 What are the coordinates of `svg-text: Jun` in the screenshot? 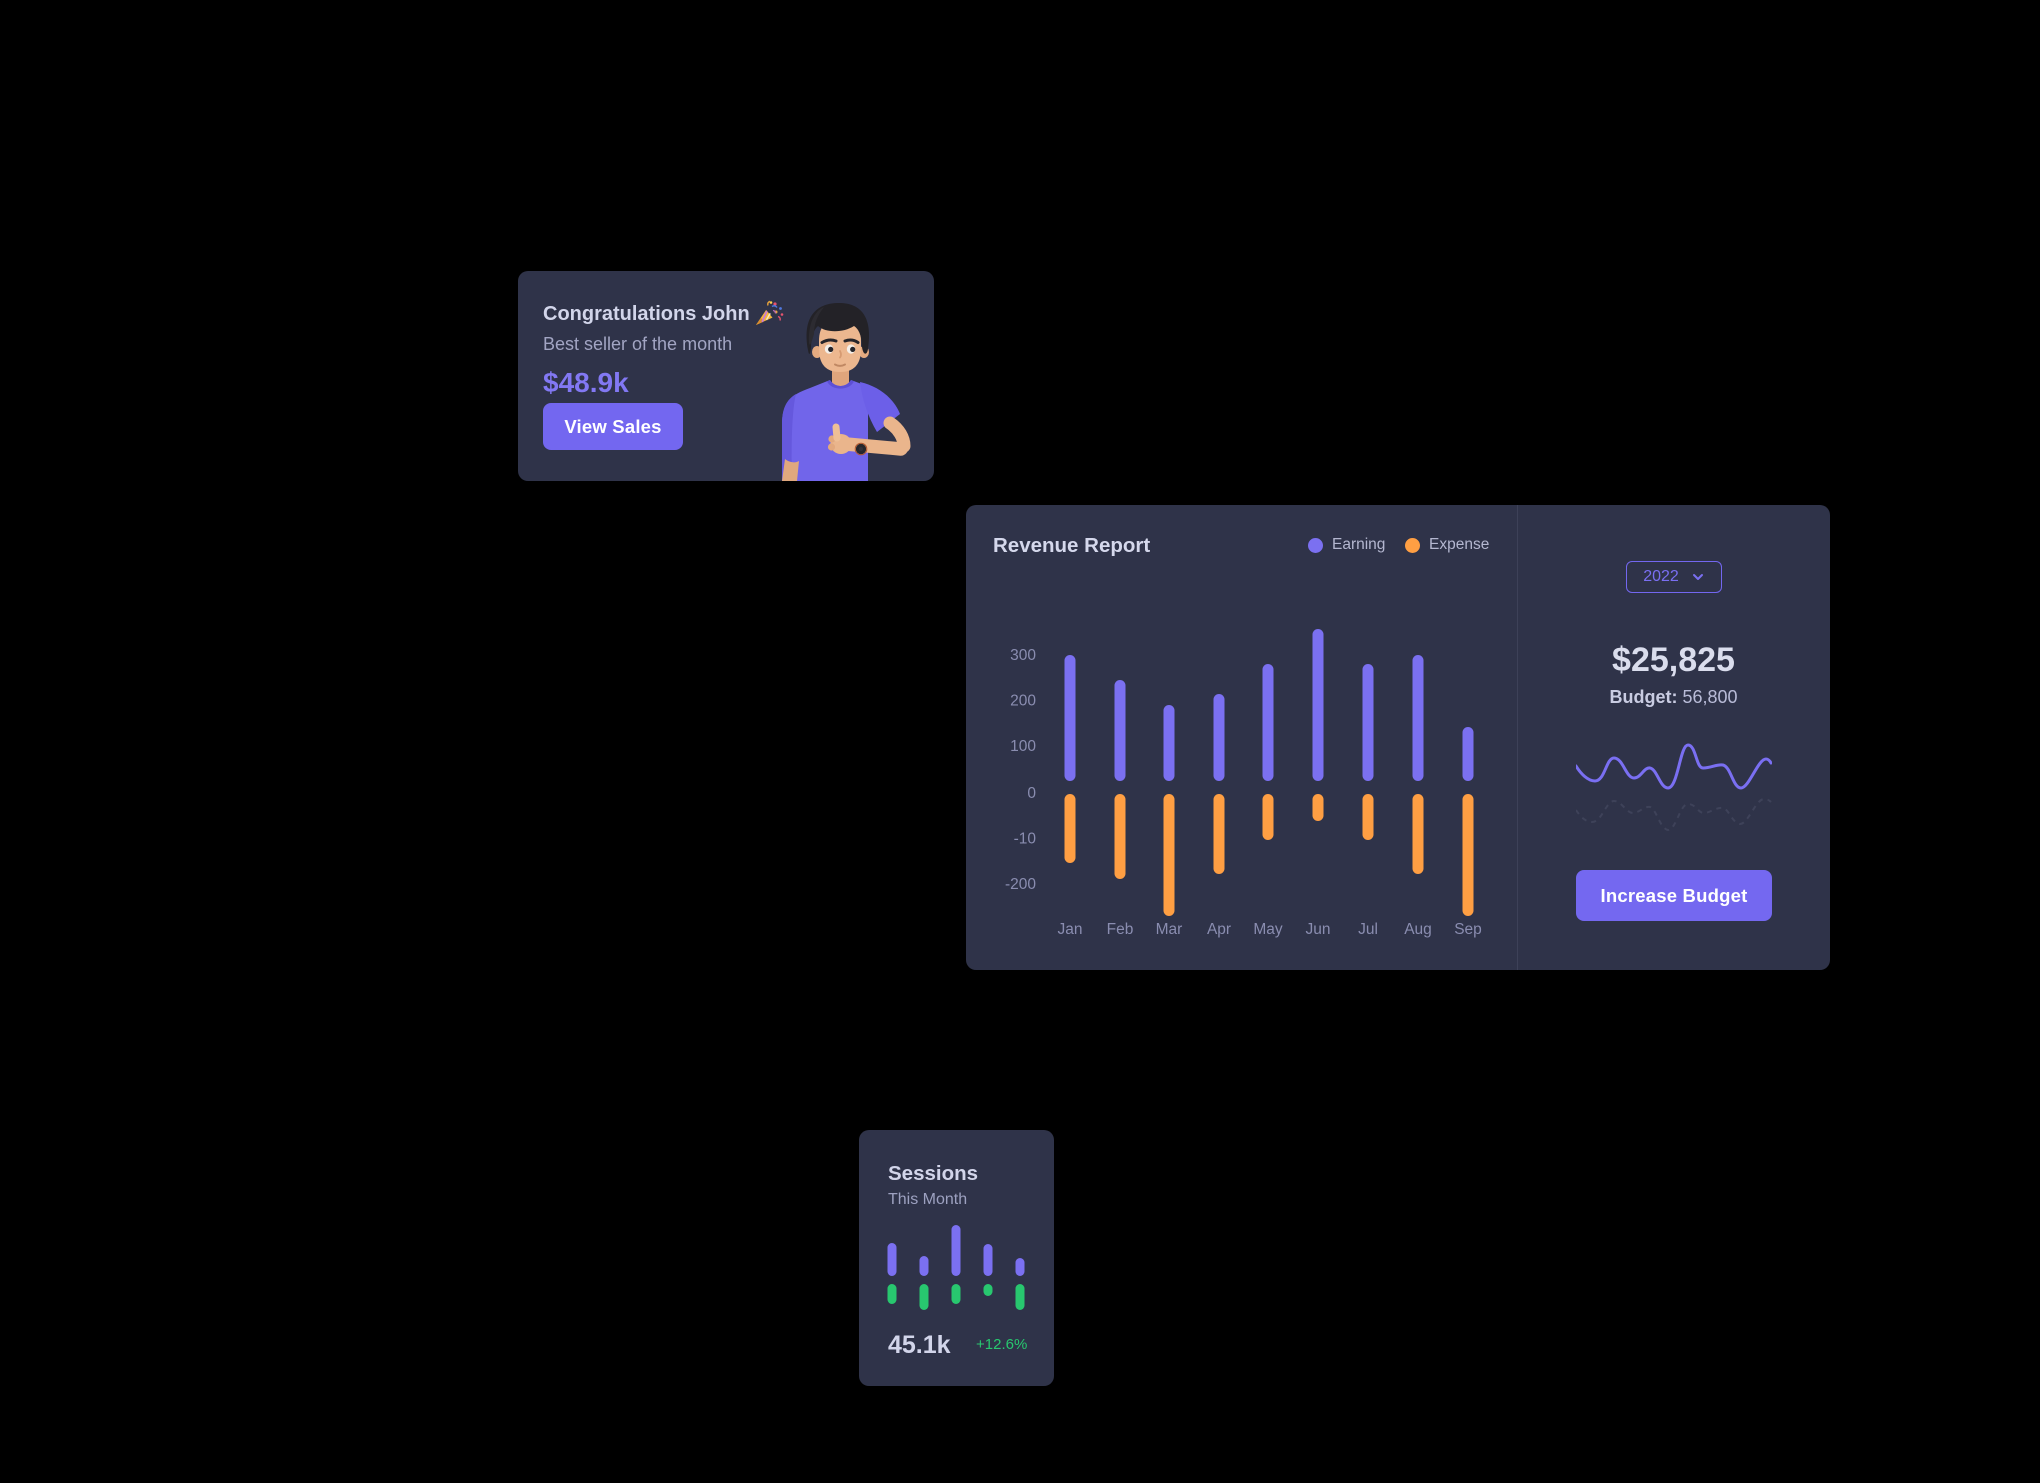 It's located at (1318, 929).